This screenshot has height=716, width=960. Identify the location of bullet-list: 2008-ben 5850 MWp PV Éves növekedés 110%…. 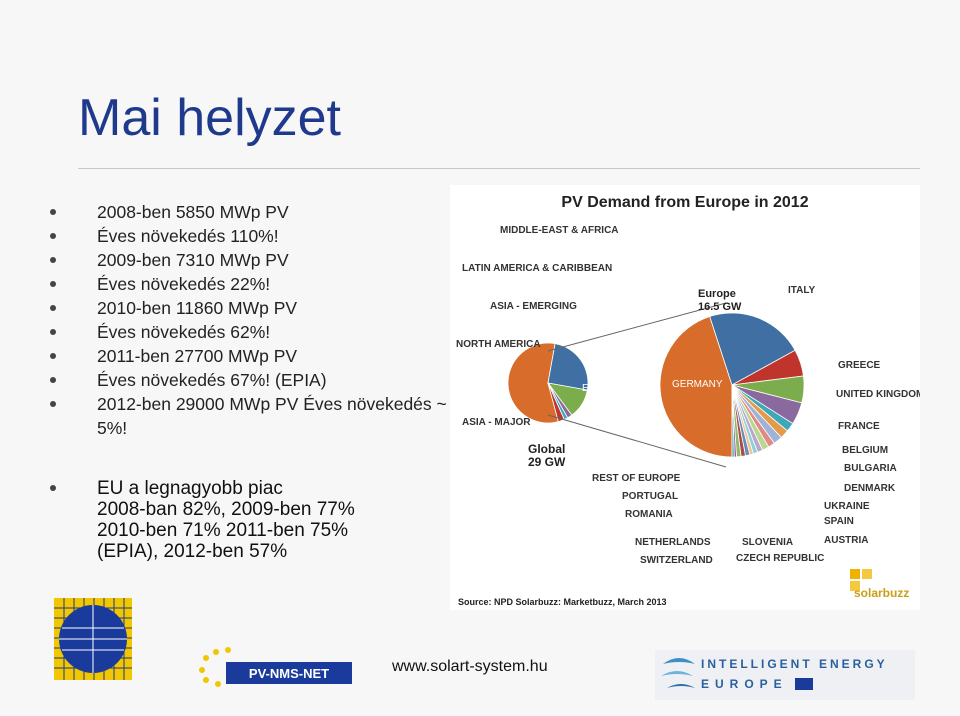
(250, 320).